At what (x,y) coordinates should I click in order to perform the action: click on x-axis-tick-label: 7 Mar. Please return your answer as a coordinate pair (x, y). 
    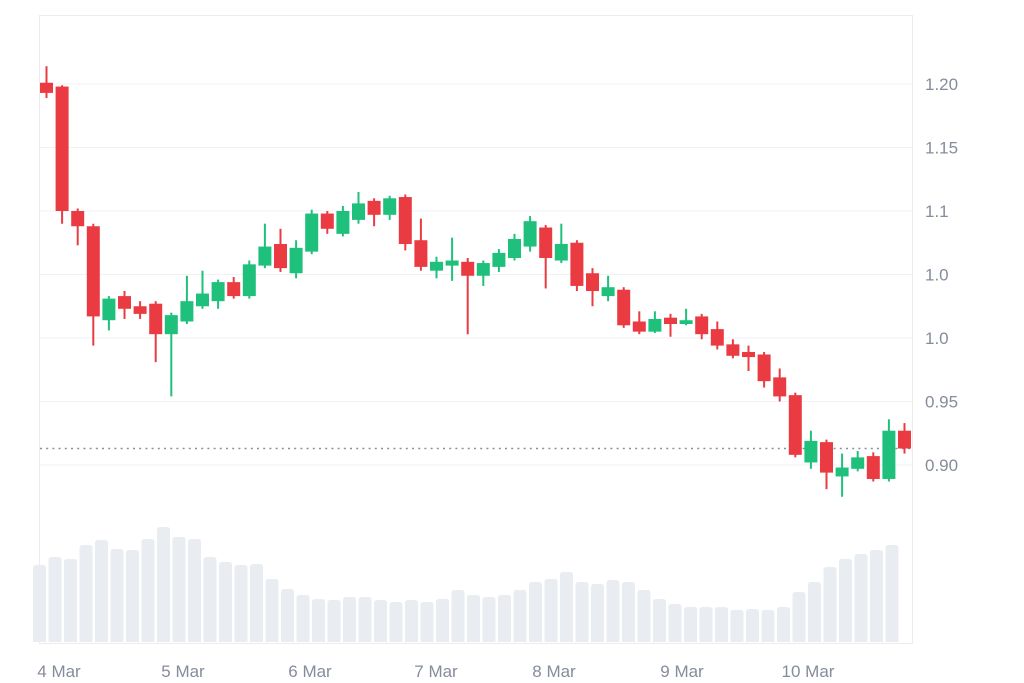
    Looking at the image, I should click on (436, 671).